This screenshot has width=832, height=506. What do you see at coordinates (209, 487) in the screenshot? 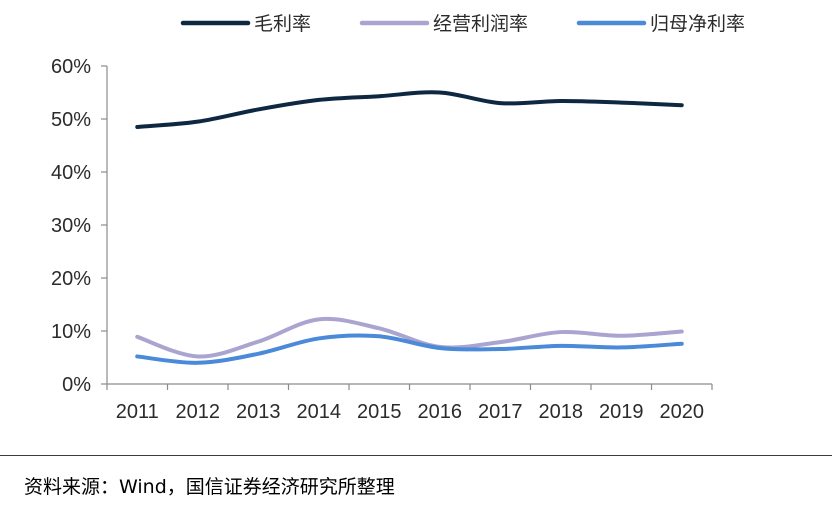
I see `source-note: 资料来源：Wind，国信证券经济研究所整理` at bounding box center [209, 487].